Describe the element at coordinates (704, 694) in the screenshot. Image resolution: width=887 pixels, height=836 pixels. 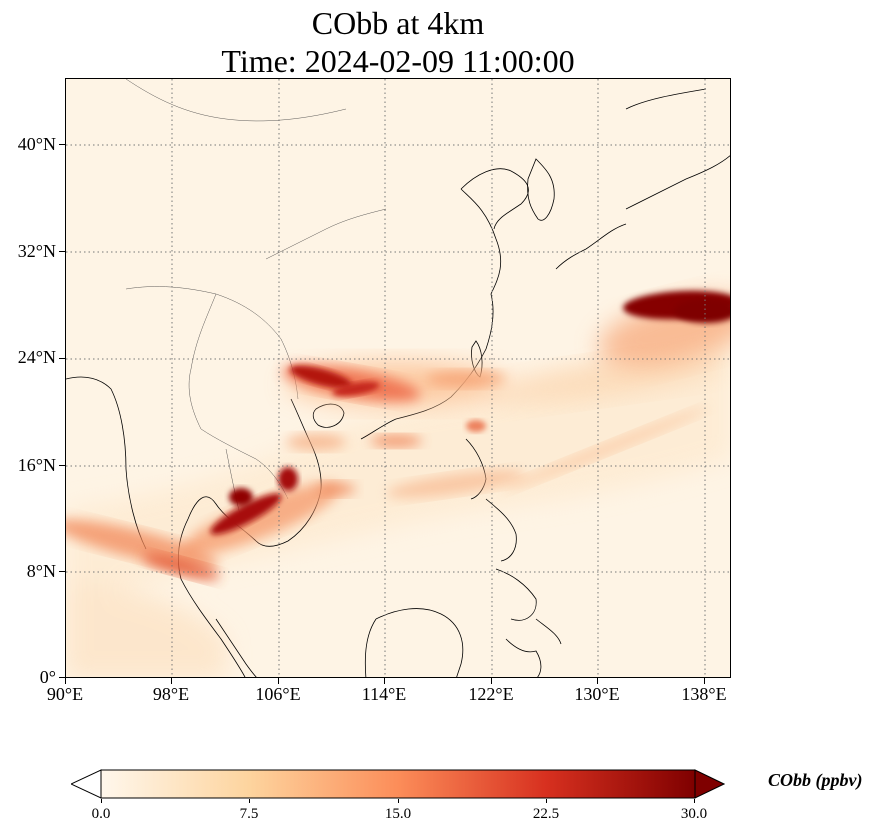
I see `lon-tick-138e: 138°E` at that location.